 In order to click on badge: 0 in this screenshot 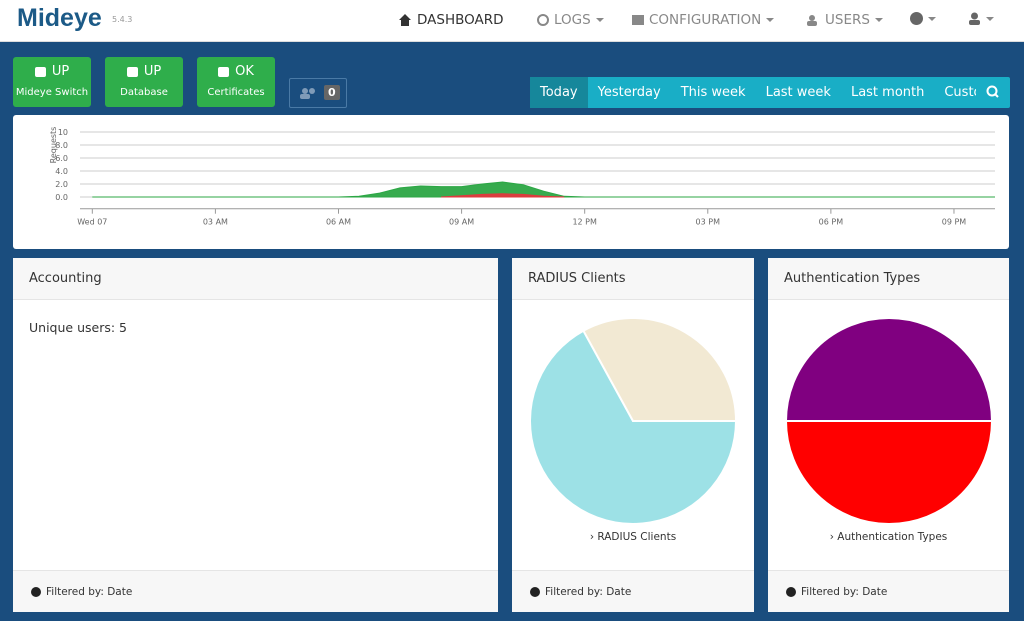, I will do `click(332, 92)`.